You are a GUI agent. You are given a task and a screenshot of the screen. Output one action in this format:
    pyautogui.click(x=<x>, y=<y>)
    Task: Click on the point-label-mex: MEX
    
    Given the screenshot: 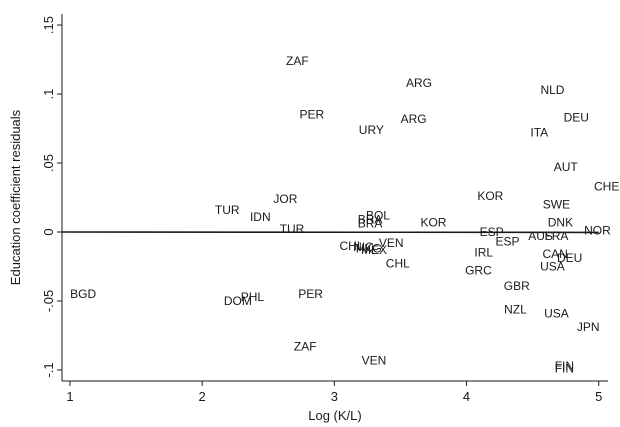 What is the action you would take?
    pyautogui.click(x=374, y=250)
    